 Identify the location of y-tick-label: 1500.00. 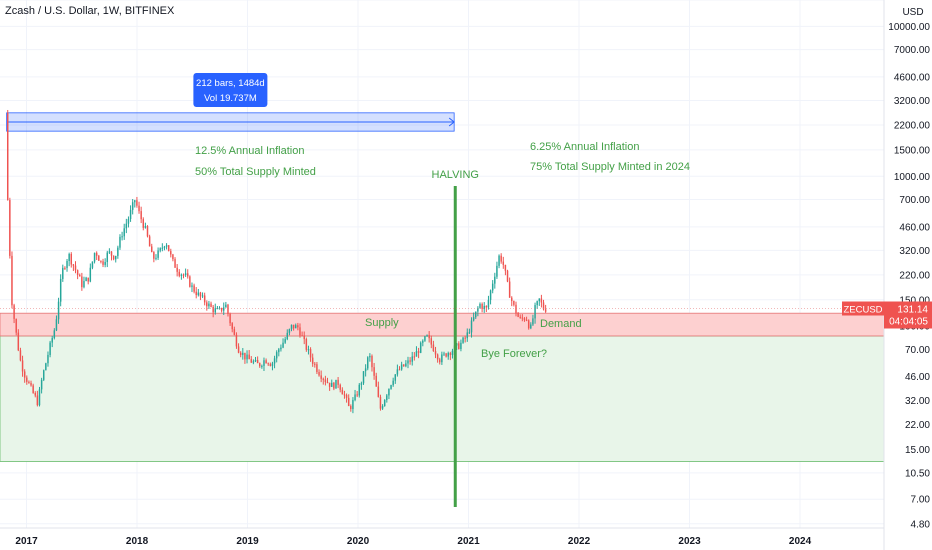
(912, 150).